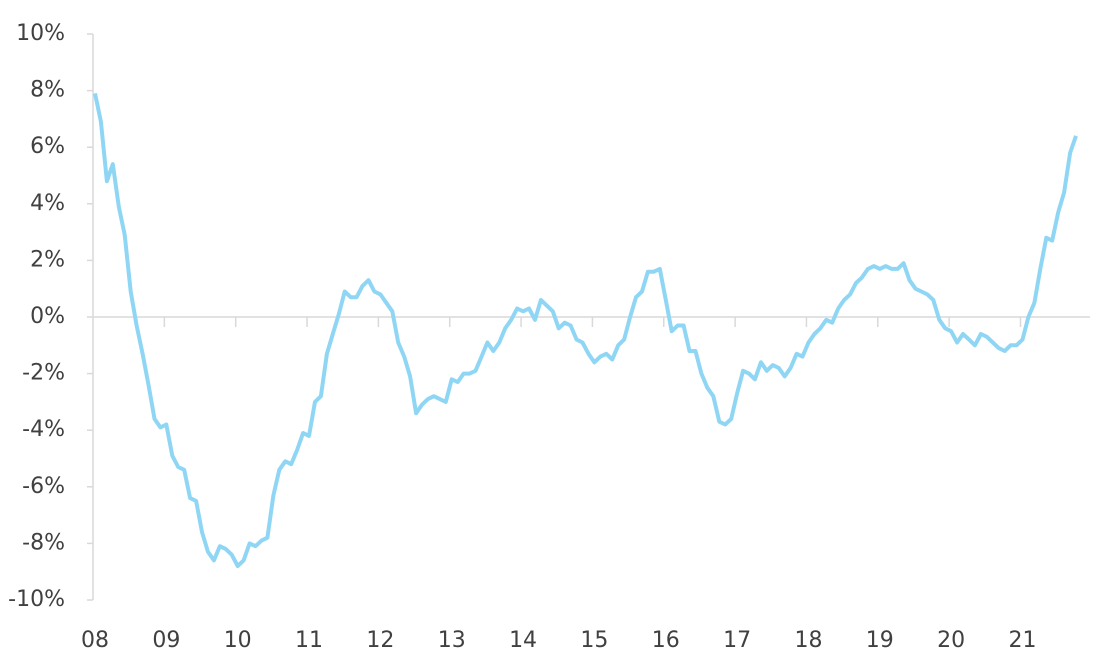 This screenshot has height=670, width=1116. I want to click on x-tick-label: 16, so click(666, 640).